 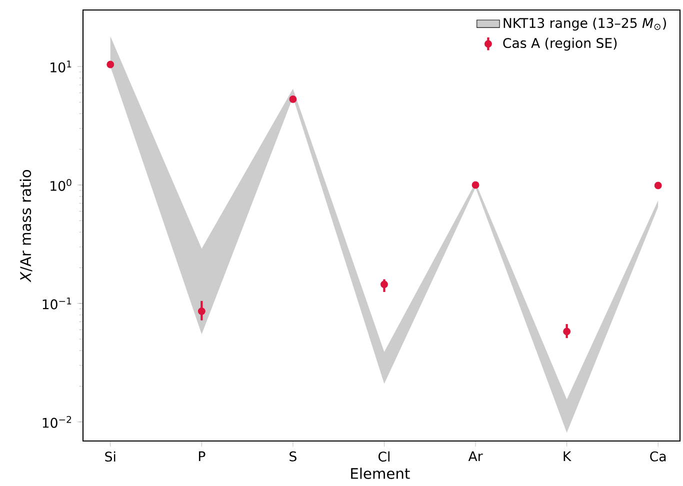 I want to click on x-tick-label: S, so click(x=293, y=456).